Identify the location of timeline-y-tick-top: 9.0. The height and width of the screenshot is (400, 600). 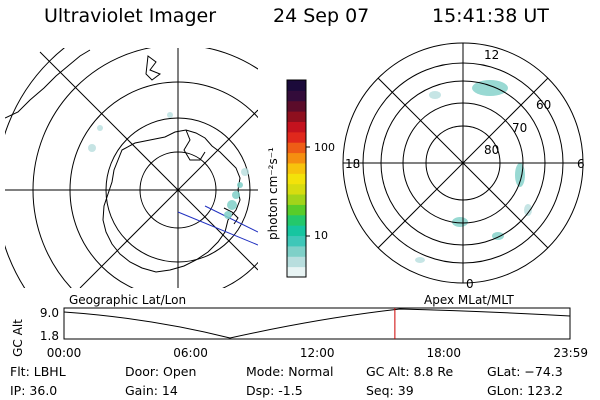
(49, 313).